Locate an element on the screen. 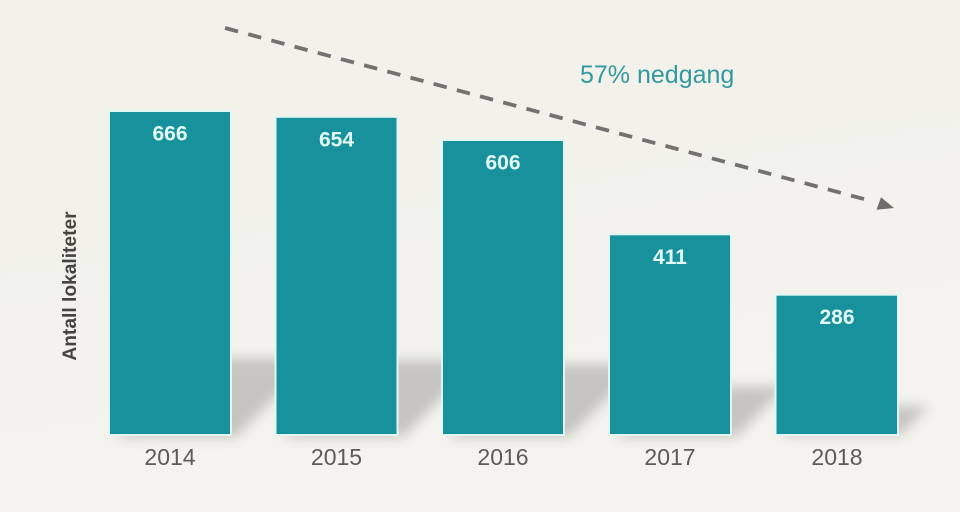  svg-text: 606 is located at coordinates (502, 163).